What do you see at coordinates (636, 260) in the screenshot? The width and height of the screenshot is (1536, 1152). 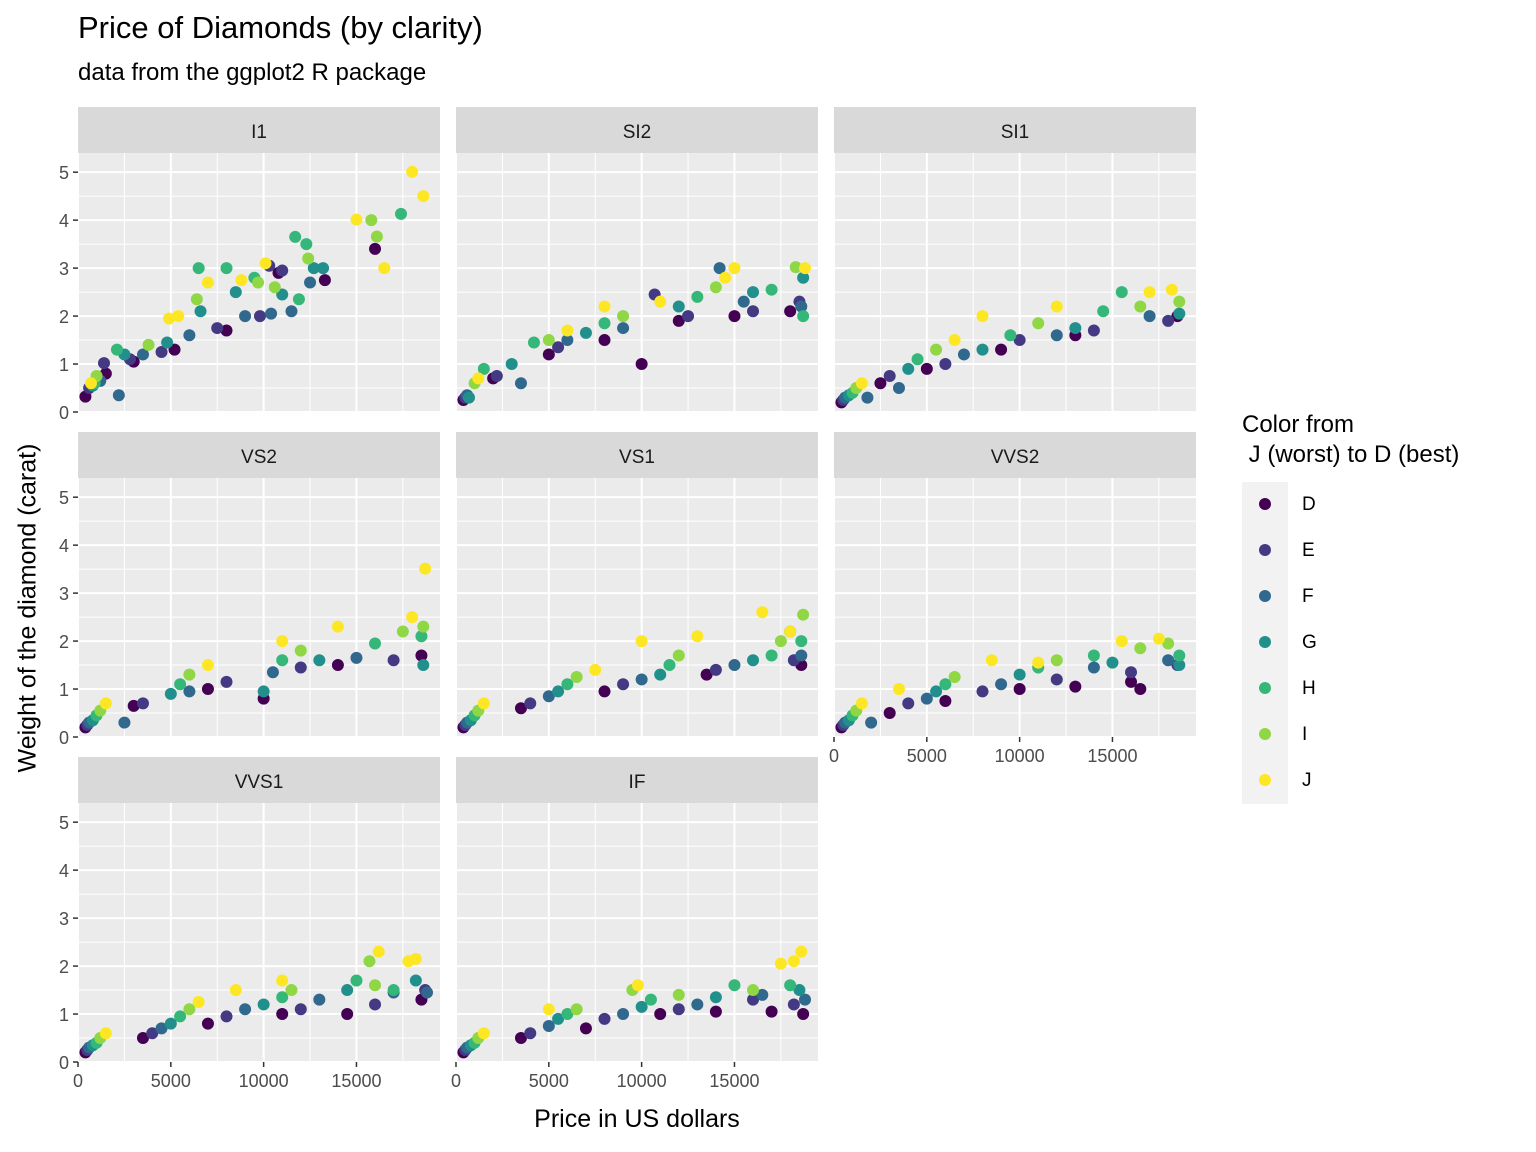 I see `facet-panel-si2: SI2` at bounding box center [636, 260].